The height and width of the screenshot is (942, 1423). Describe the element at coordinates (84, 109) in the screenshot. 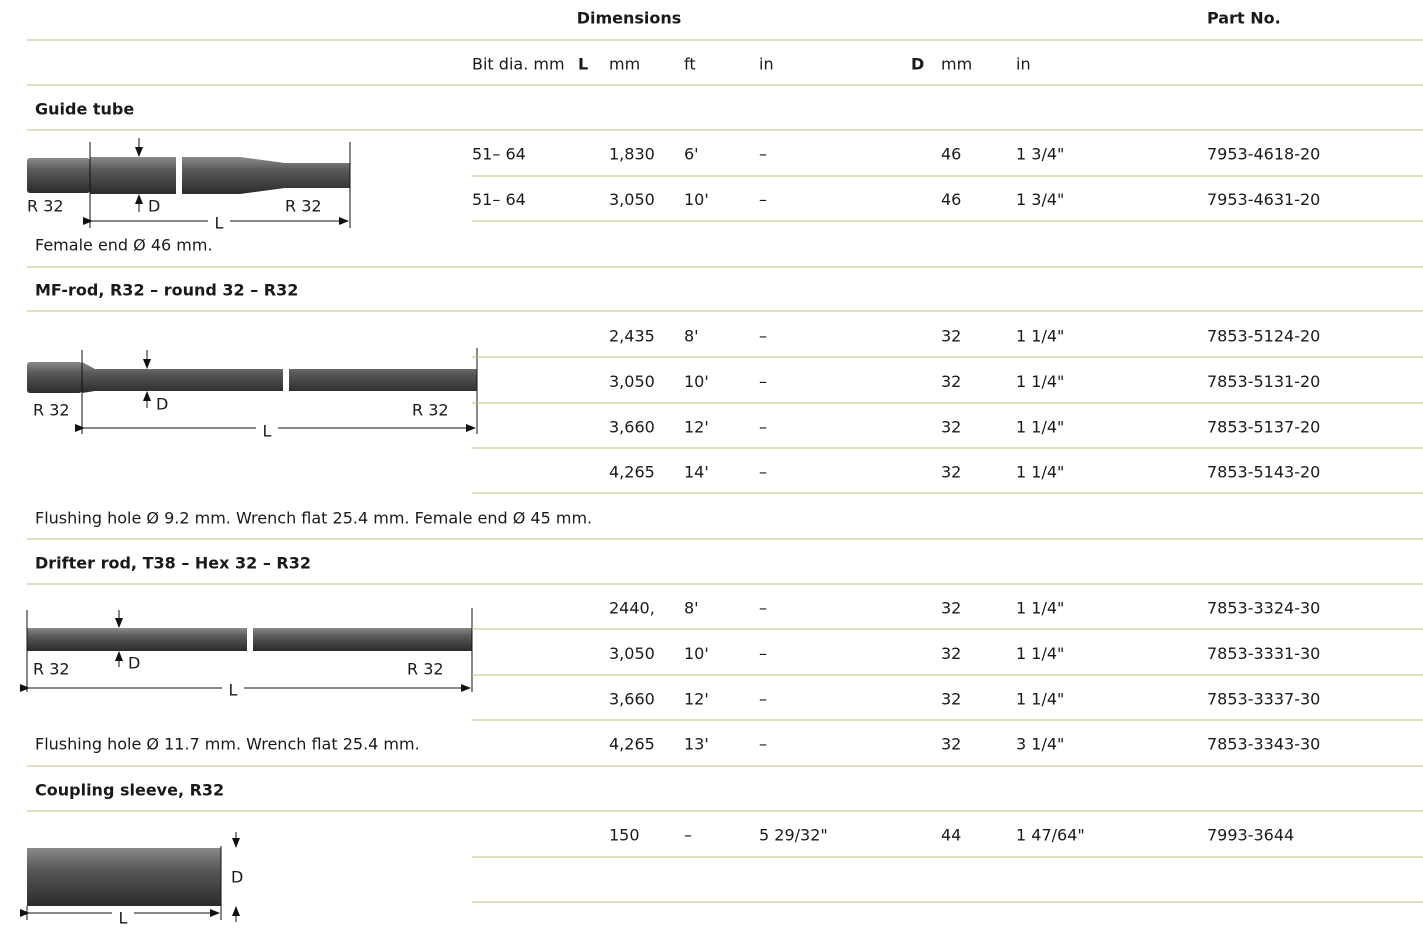

I see `section-title: Guide tube` at that location.